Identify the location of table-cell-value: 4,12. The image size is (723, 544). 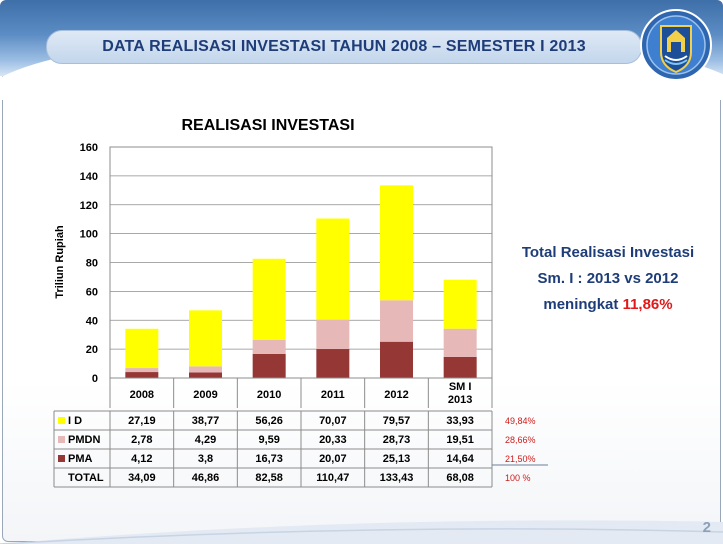
(141, 459).